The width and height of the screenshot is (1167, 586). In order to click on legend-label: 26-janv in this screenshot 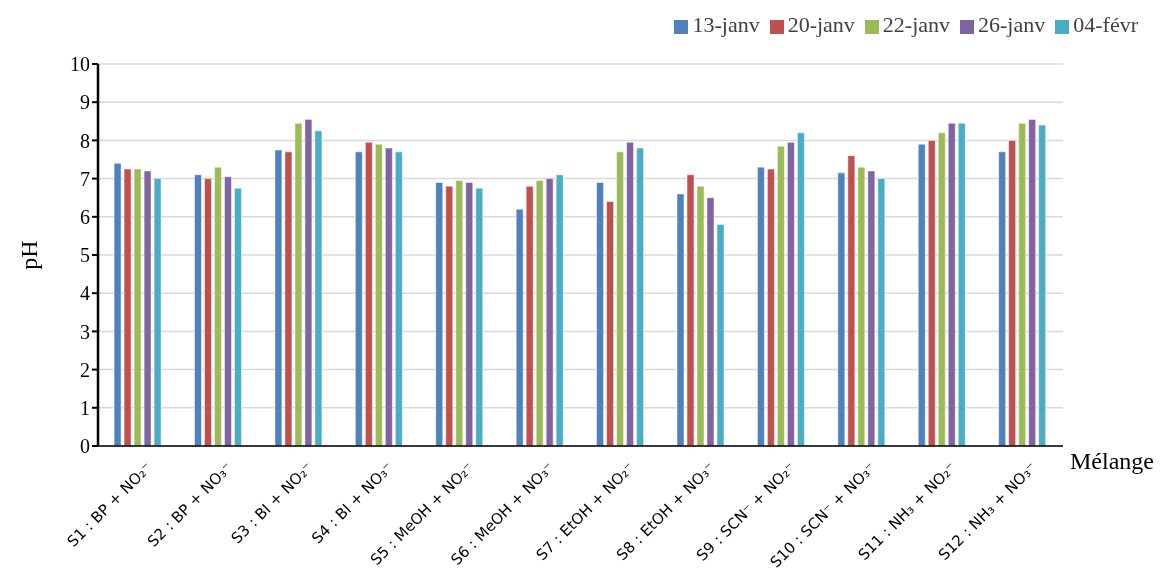, I will do `click(1012, 24)`.